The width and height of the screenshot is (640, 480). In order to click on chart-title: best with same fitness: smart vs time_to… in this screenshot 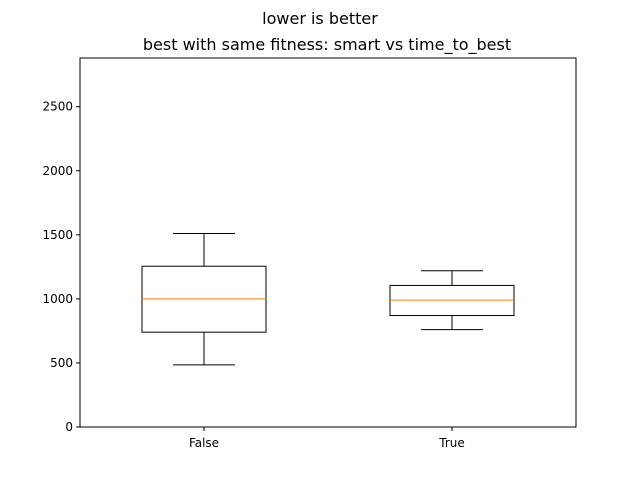, I will do `click(327, 45)`.